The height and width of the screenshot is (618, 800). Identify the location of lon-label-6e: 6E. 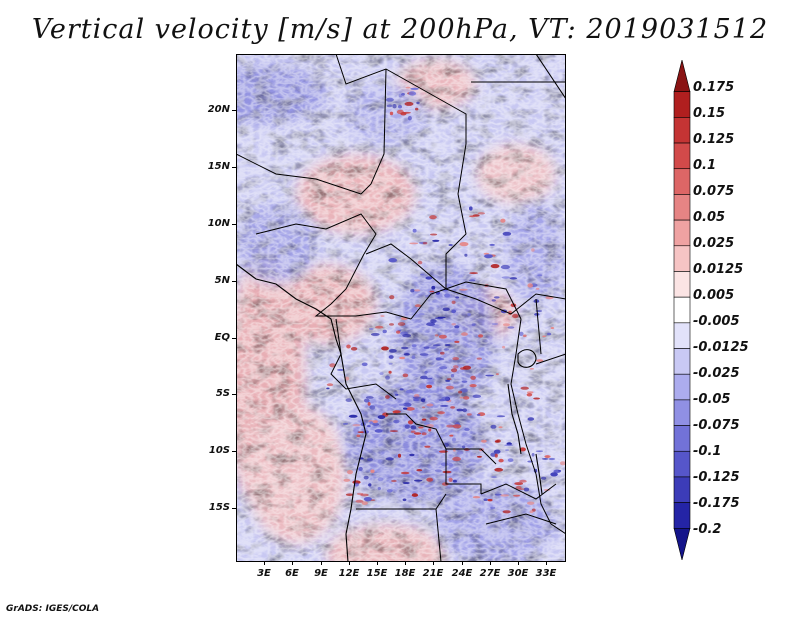
(292, 573).